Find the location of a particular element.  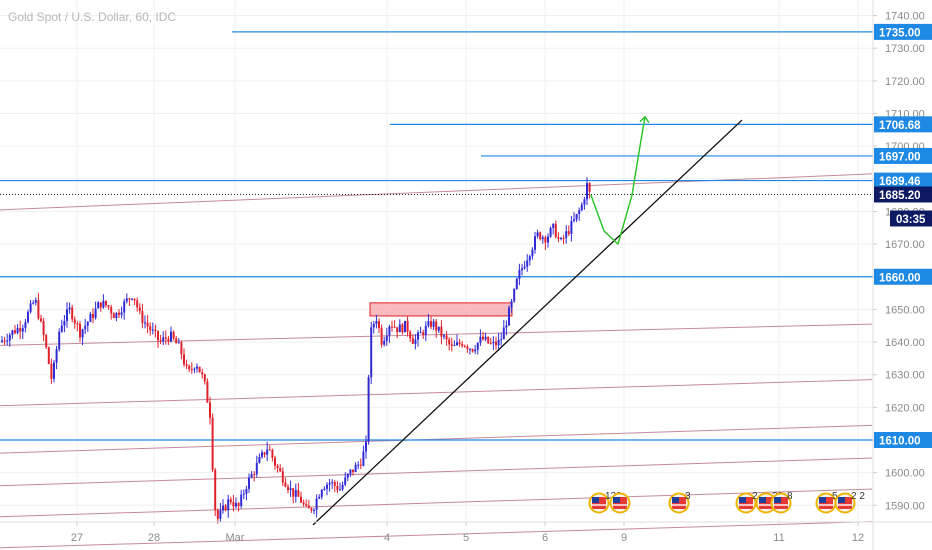

badge-label: 1689.46 is located at coordinates (900, 182).